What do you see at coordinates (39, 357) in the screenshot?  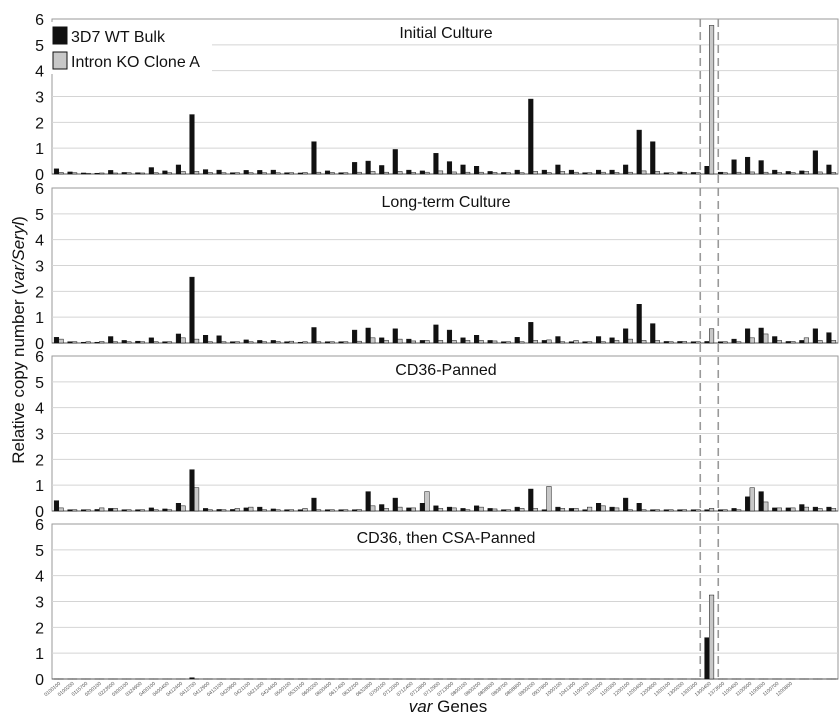 I see `y-tick-label: 6` at bounding box center [39, 357].